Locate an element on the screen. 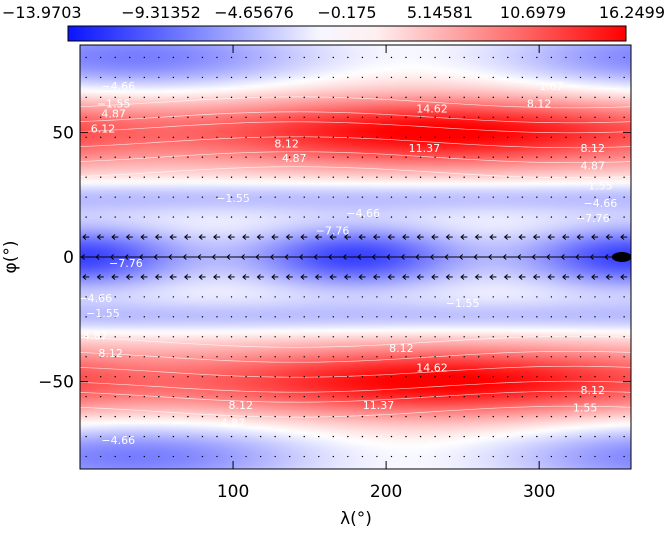 The image size is (667, 534). contour-label: 1.55 is located at coordinates (585, 408).